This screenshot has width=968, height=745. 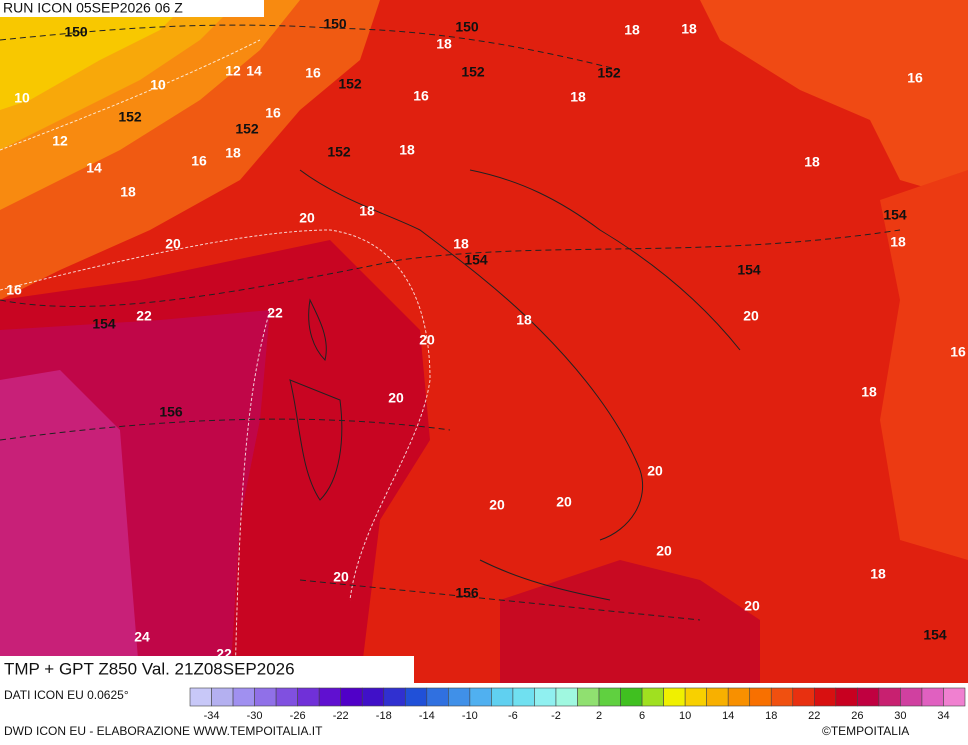 What do you see at coordinates (427, 716) in the screenshot?
I see `colorbar-label: -14` at bounding box center [427, 716].